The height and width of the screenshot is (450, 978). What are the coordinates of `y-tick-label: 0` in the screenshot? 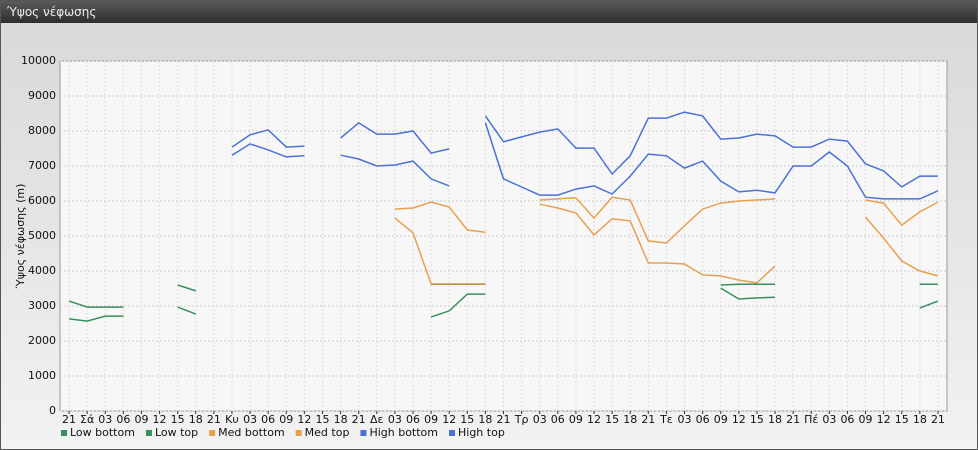 It's located at (52, 410).